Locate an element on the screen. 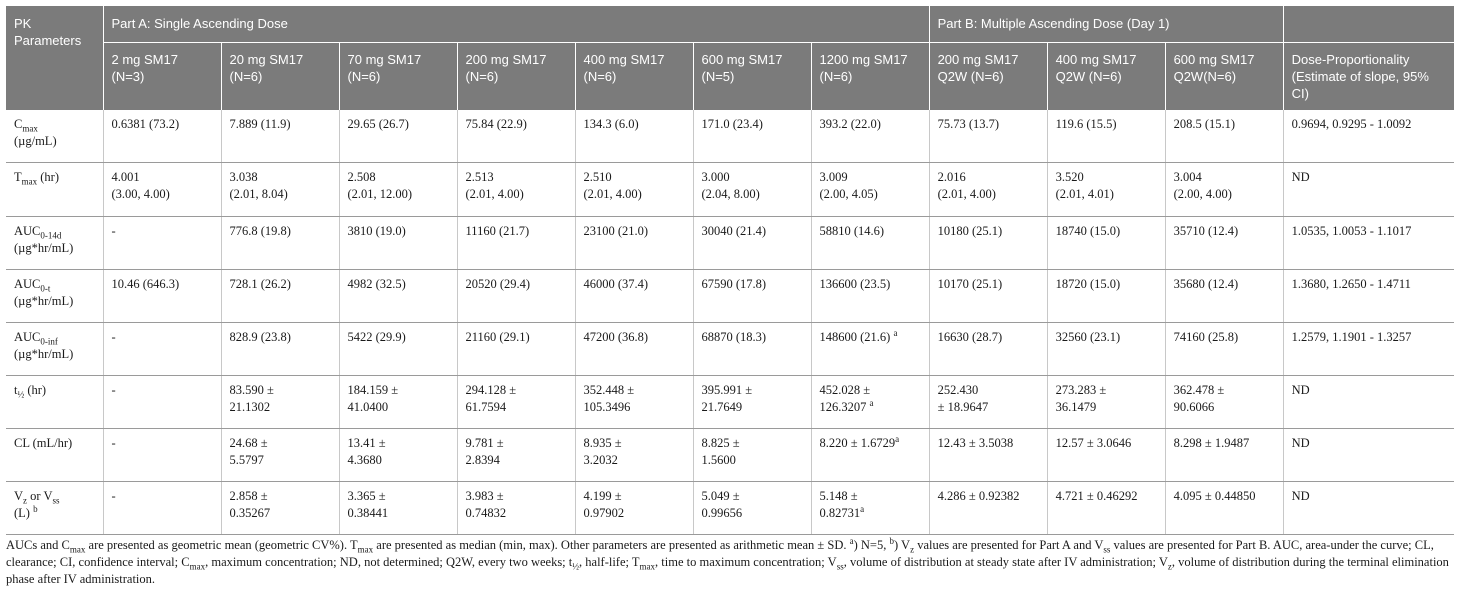  table-cell: 8.220 ± 1.6729a is located at coordinates (870, 455).